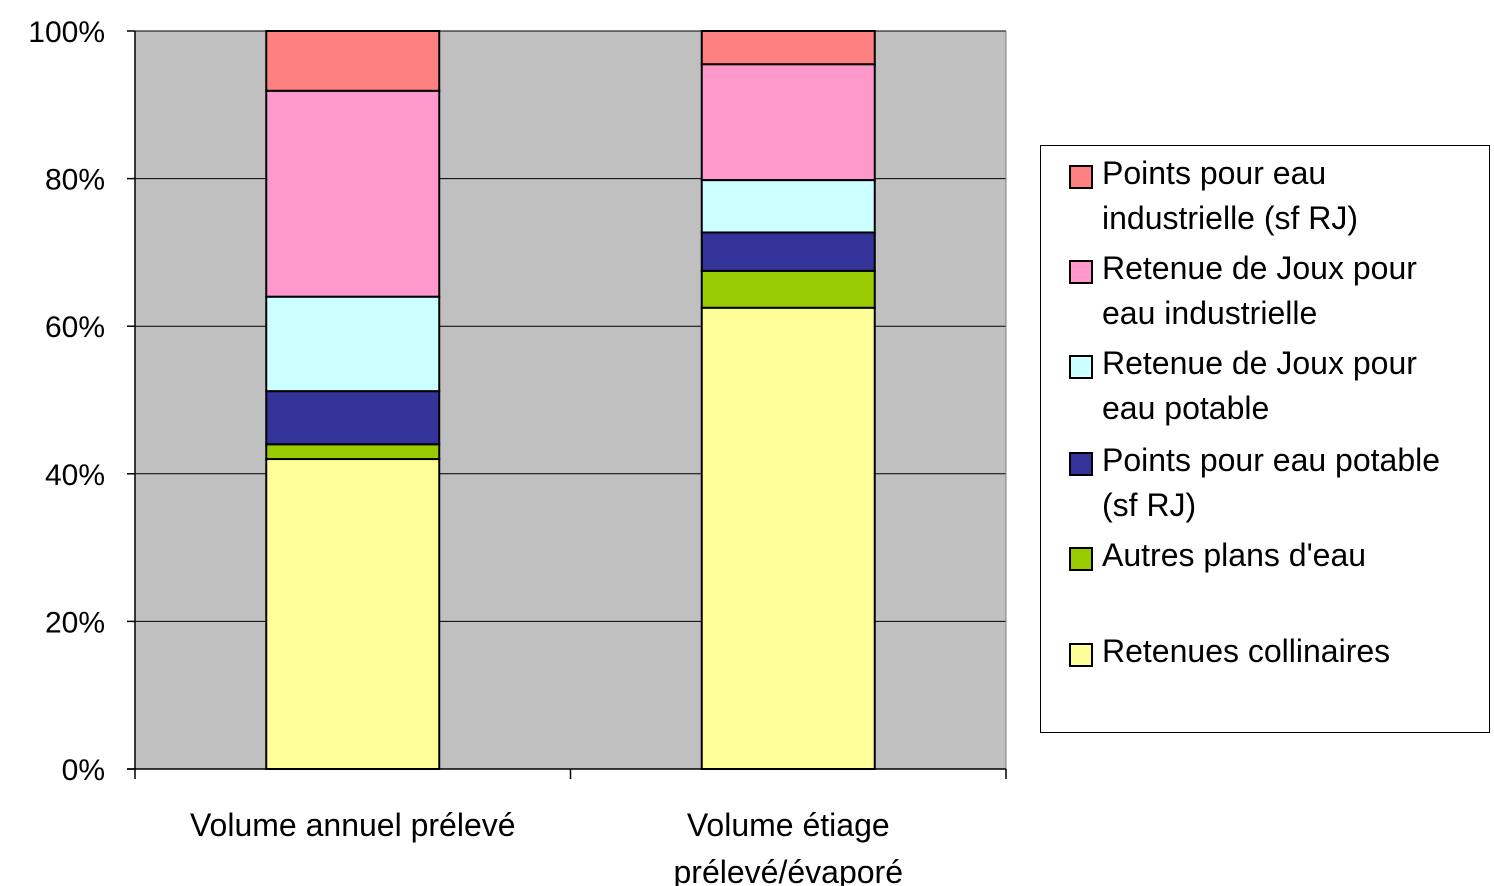 The height and width of the screenshot is (886, 1494). Describe the element at coordinates (1271, 460) in the screenshot. I see `legend-label-3-line-0: Points pour eau potable` at that location.